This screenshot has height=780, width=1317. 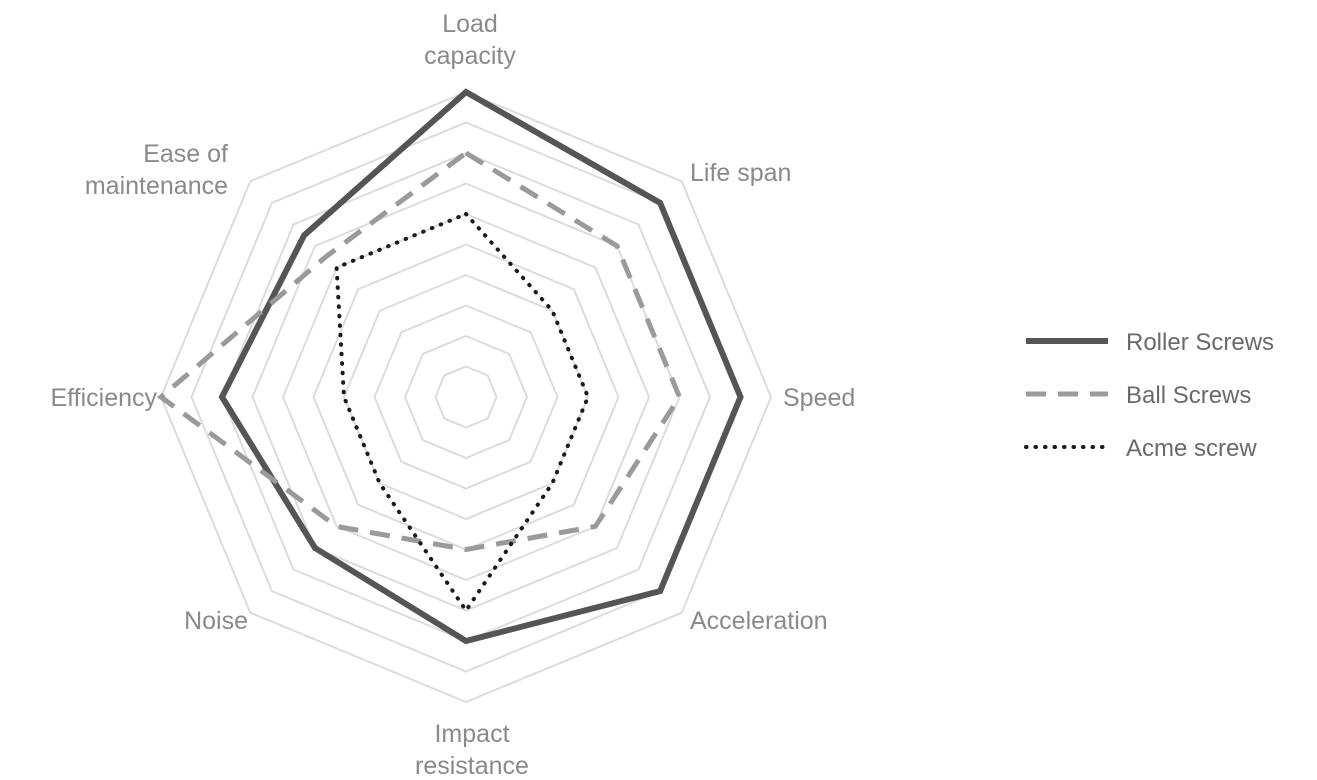 I want to click on legend: Roller Screws Ball Screws Acme screw, so click(x=1149, y=395).